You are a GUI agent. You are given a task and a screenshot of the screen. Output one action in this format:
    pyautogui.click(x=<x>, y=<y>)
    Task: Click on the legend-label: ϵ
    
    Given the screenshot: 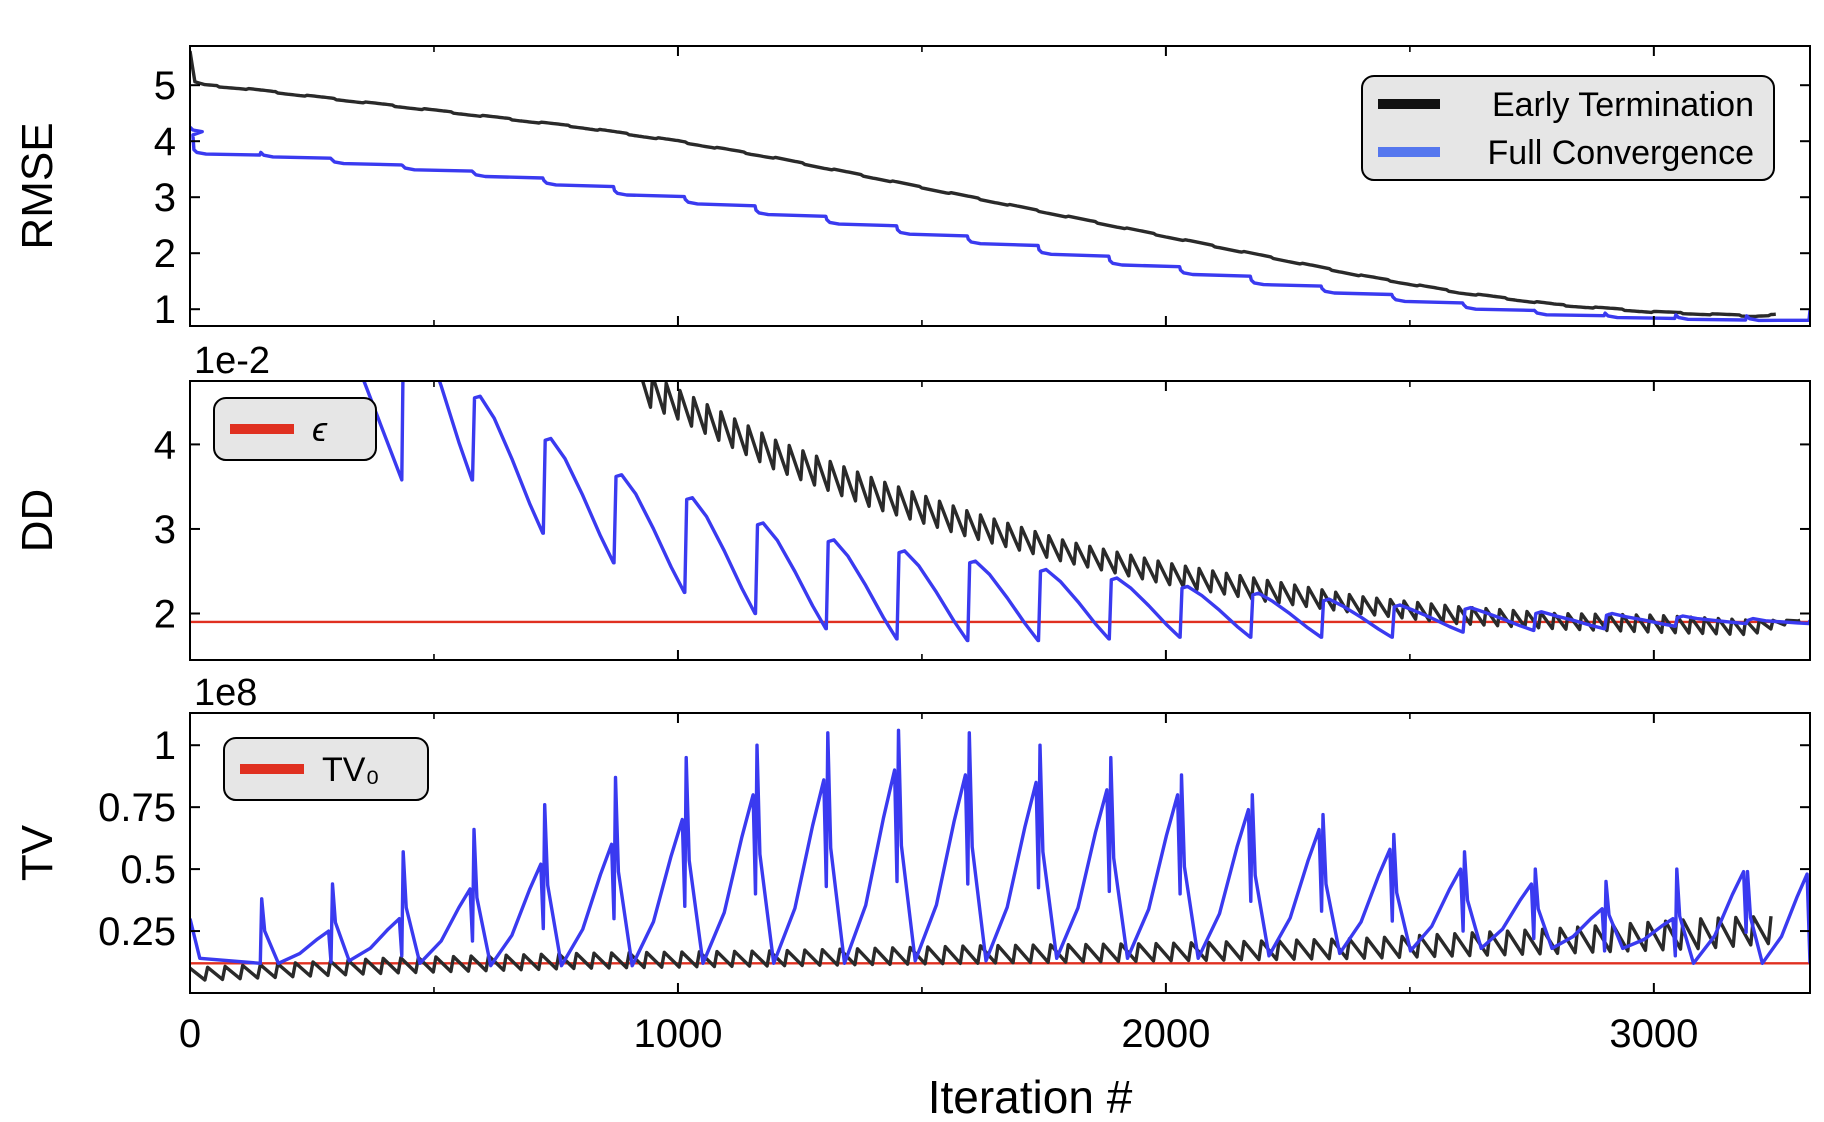 What is the action you would take?
    pyautogui.click(x=320, y=430)
    